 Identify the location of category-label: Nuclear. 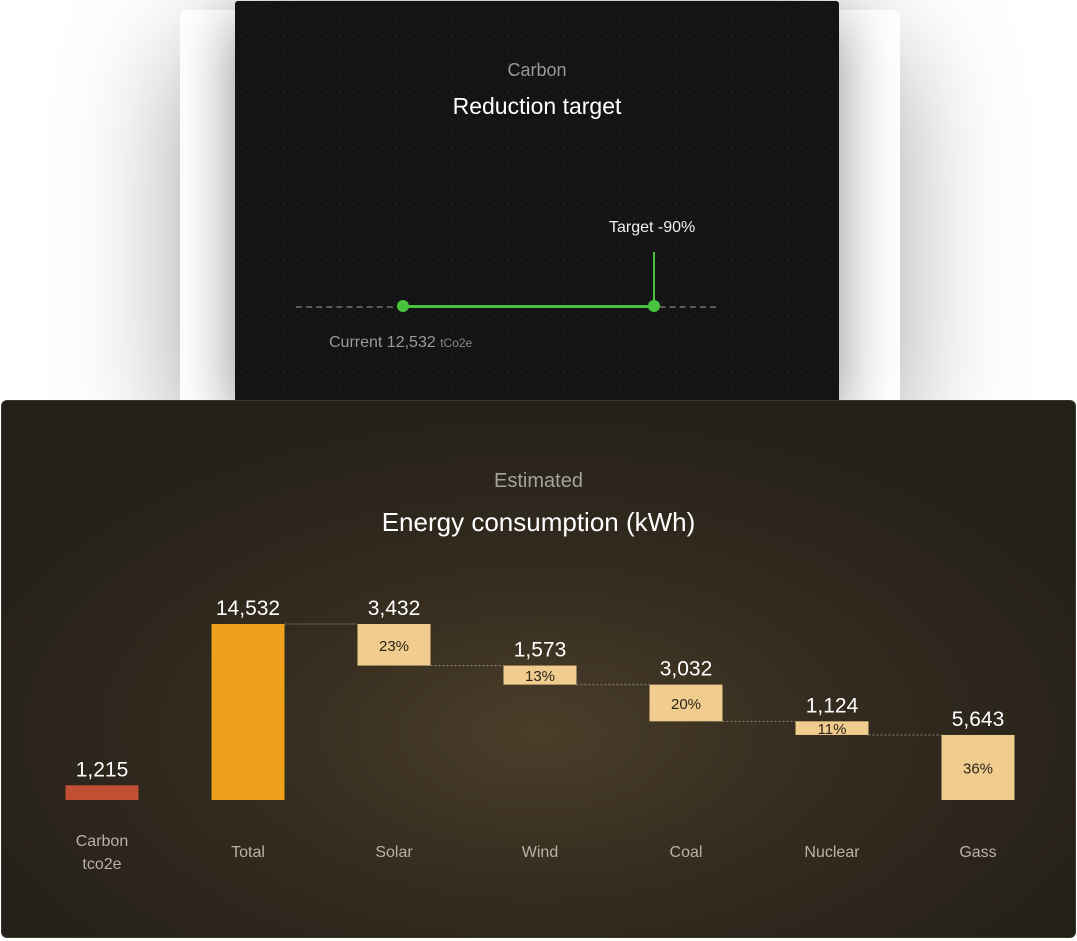
(832, 852).